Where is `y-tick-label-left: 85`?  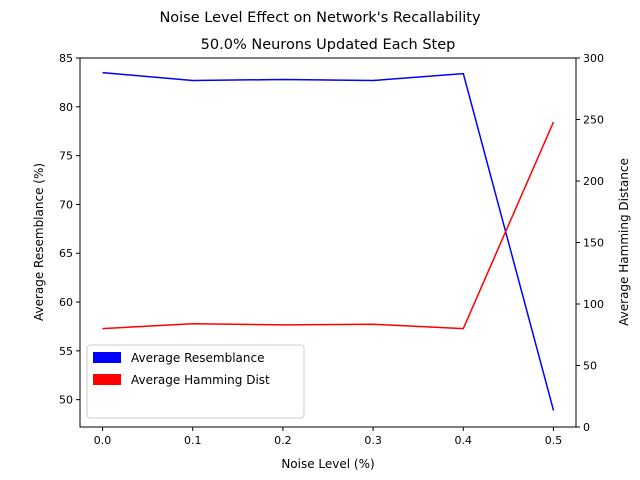 y-tick-label-left: 85 is located at coordinates (66, 58).